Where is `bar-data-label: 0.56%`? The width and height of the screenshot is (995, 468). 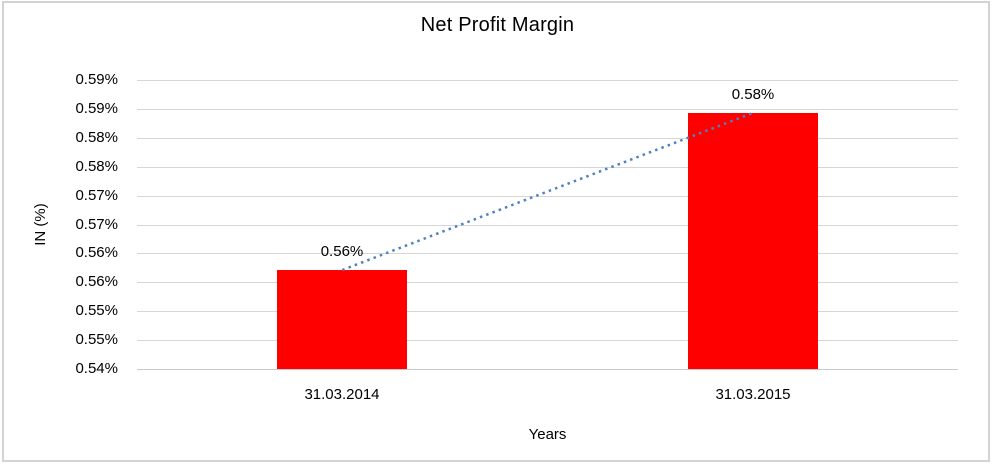 bar-data-label: 0.56% is located at coordinates (342, 251).